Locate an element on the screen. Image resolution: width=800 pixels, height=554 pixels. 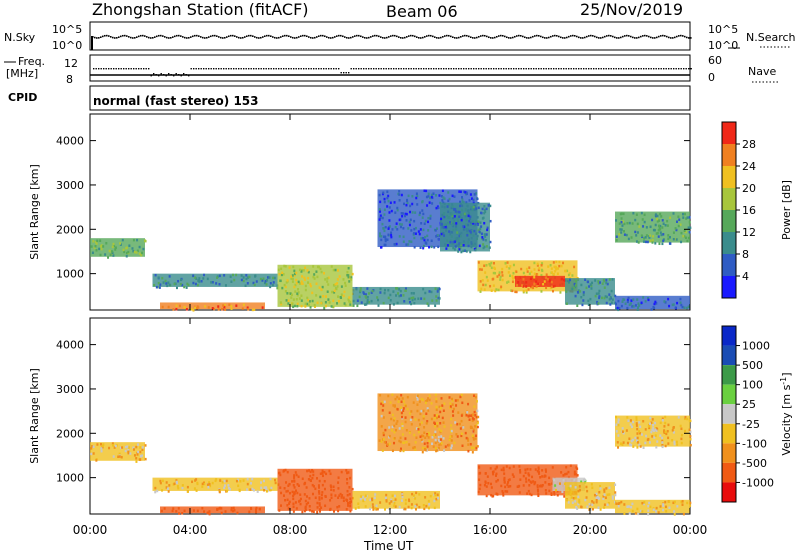
velocity-region is located at coordinates (215, 484).